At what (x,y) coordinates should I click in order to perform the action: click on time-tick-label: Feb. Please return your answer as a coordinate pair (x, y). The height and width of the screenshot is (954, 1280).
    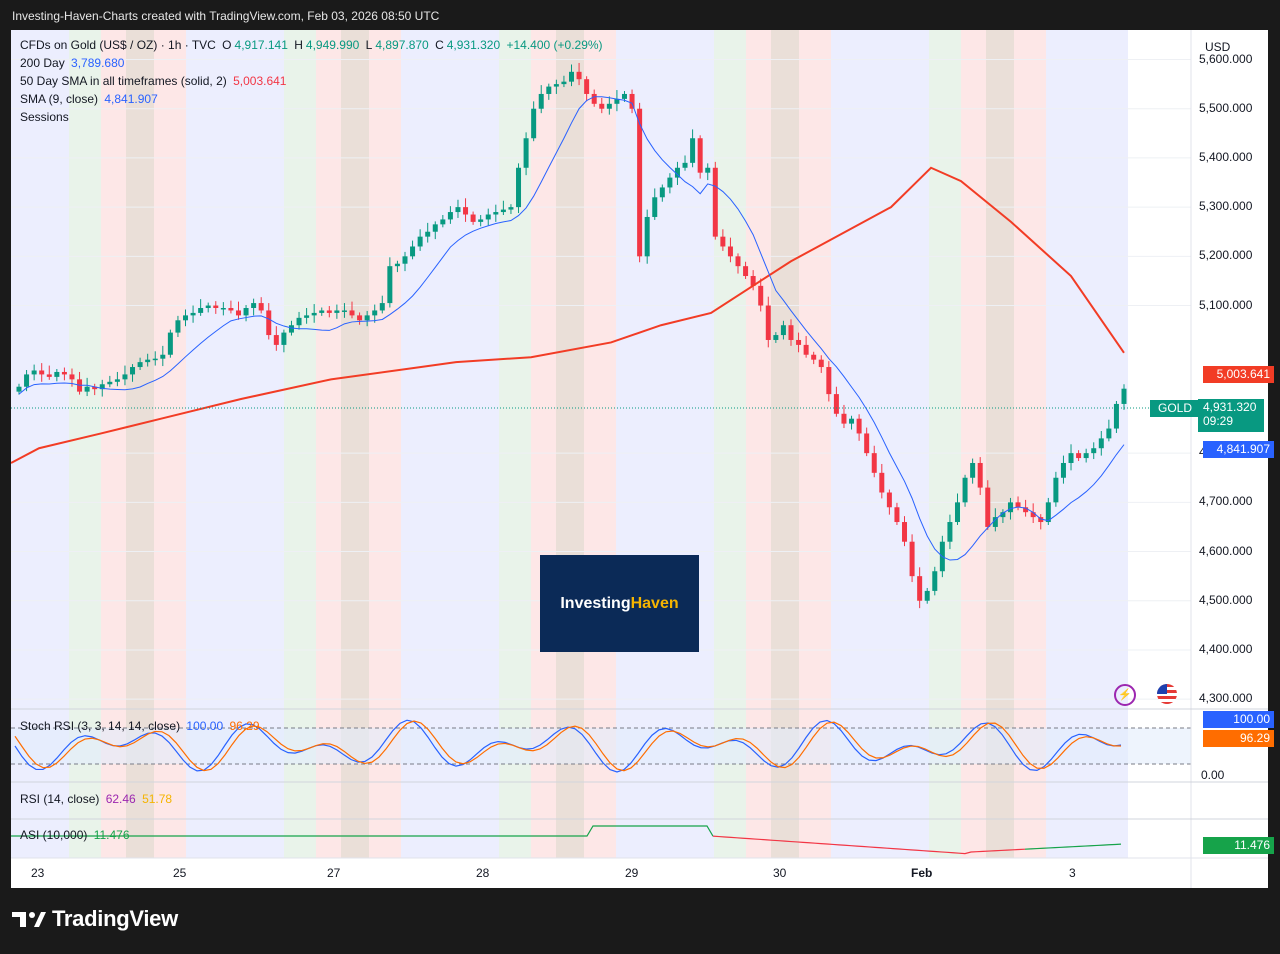
    Looking at the image, I should click on (922, 873).